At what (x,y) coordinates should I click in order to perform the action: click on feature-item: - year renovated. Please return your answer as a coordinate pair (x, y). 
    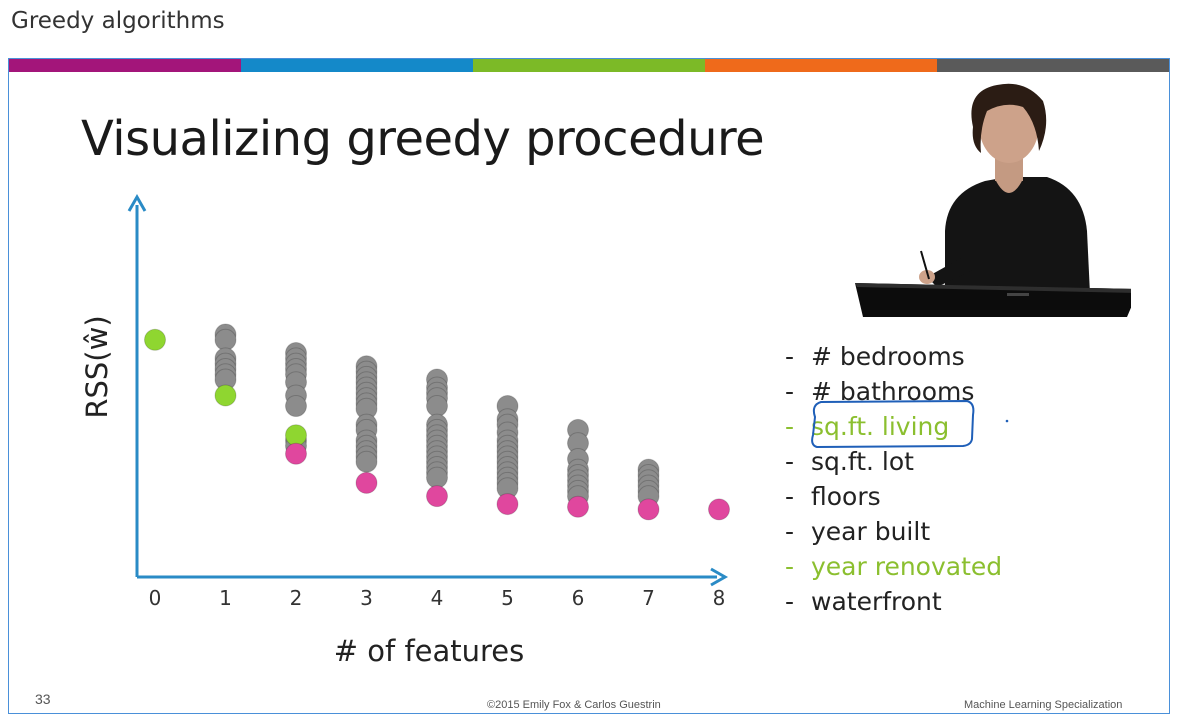
    Looking at the image, I should click on (893, 566).